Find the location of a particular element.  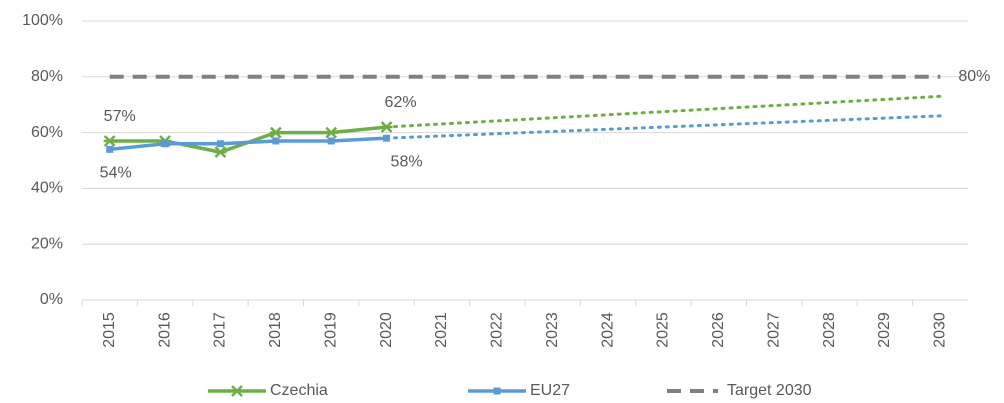

x-tick-label: 2029 is located at coordinates (884, 330).